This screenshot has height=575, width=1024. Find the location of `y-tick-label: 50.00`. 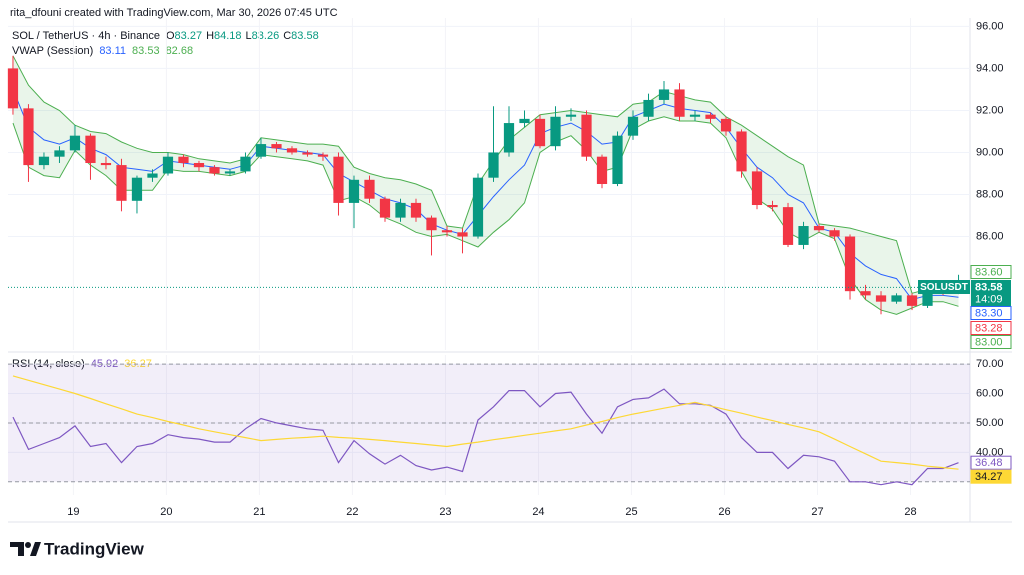

y-tick-label: 50.00 is located at coordinates (990, 423).